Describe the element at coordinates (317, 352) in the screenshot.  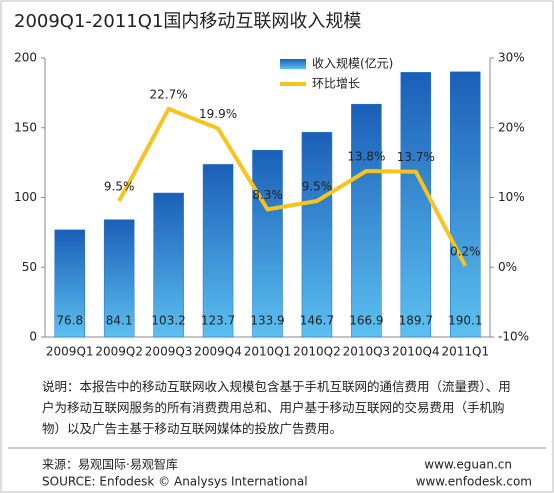
I see `x-tick-label: 2010Q2` at that location.